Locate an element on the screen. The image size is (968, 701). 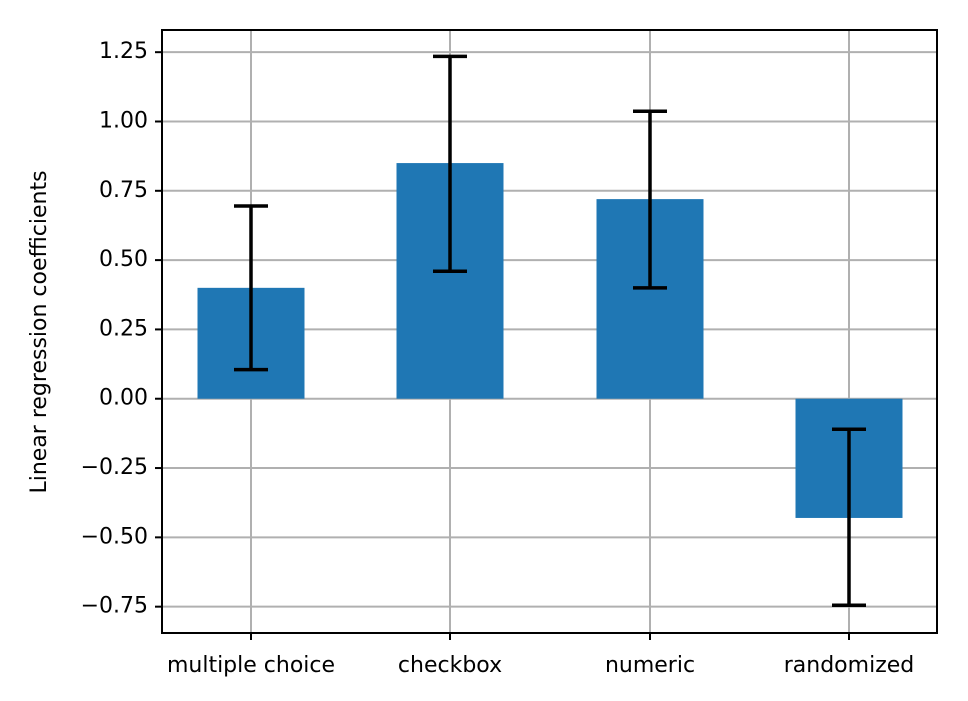
x-tick-label: checkbox is located at coordinates (450, 665).